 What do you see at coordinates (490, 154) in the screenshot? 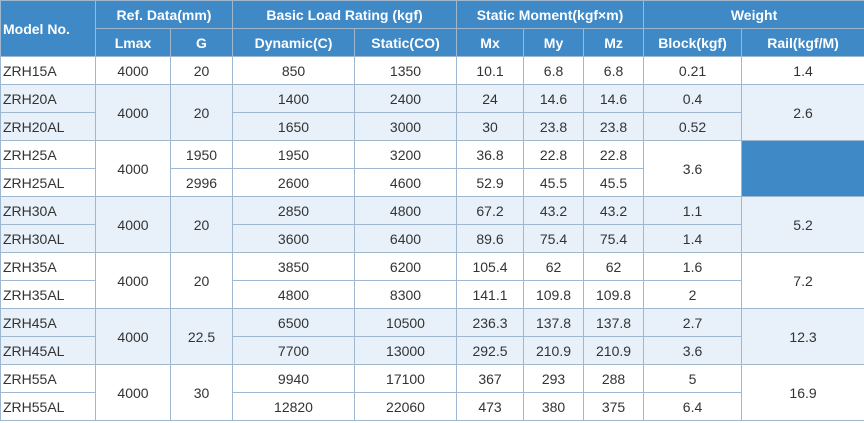
I see `mx-cell: 36.8` at bounding box center [490, 154].